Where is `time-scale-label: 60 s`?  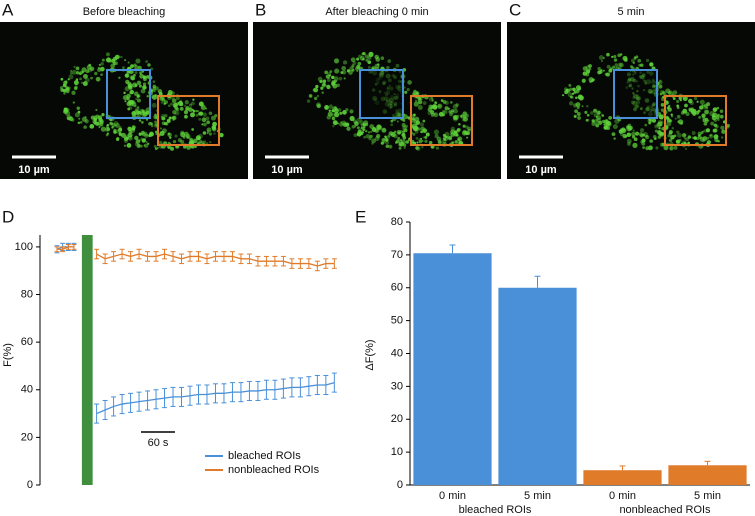 time-scale-label: 60 s is located at coordinates (158, 443).